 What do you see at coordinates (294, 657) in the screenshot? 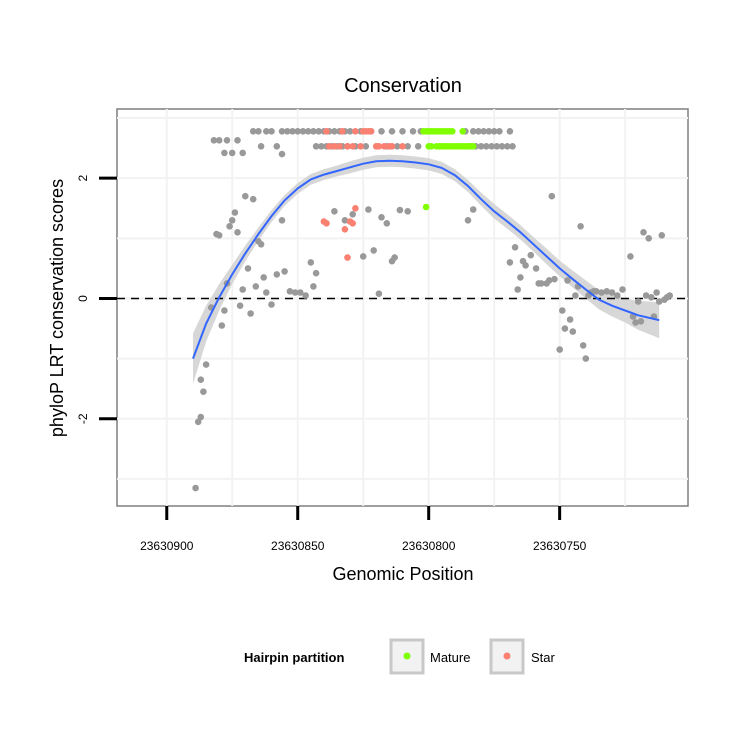
I see `legend-title: Hairpin partition` at bounding box center [294, 657].